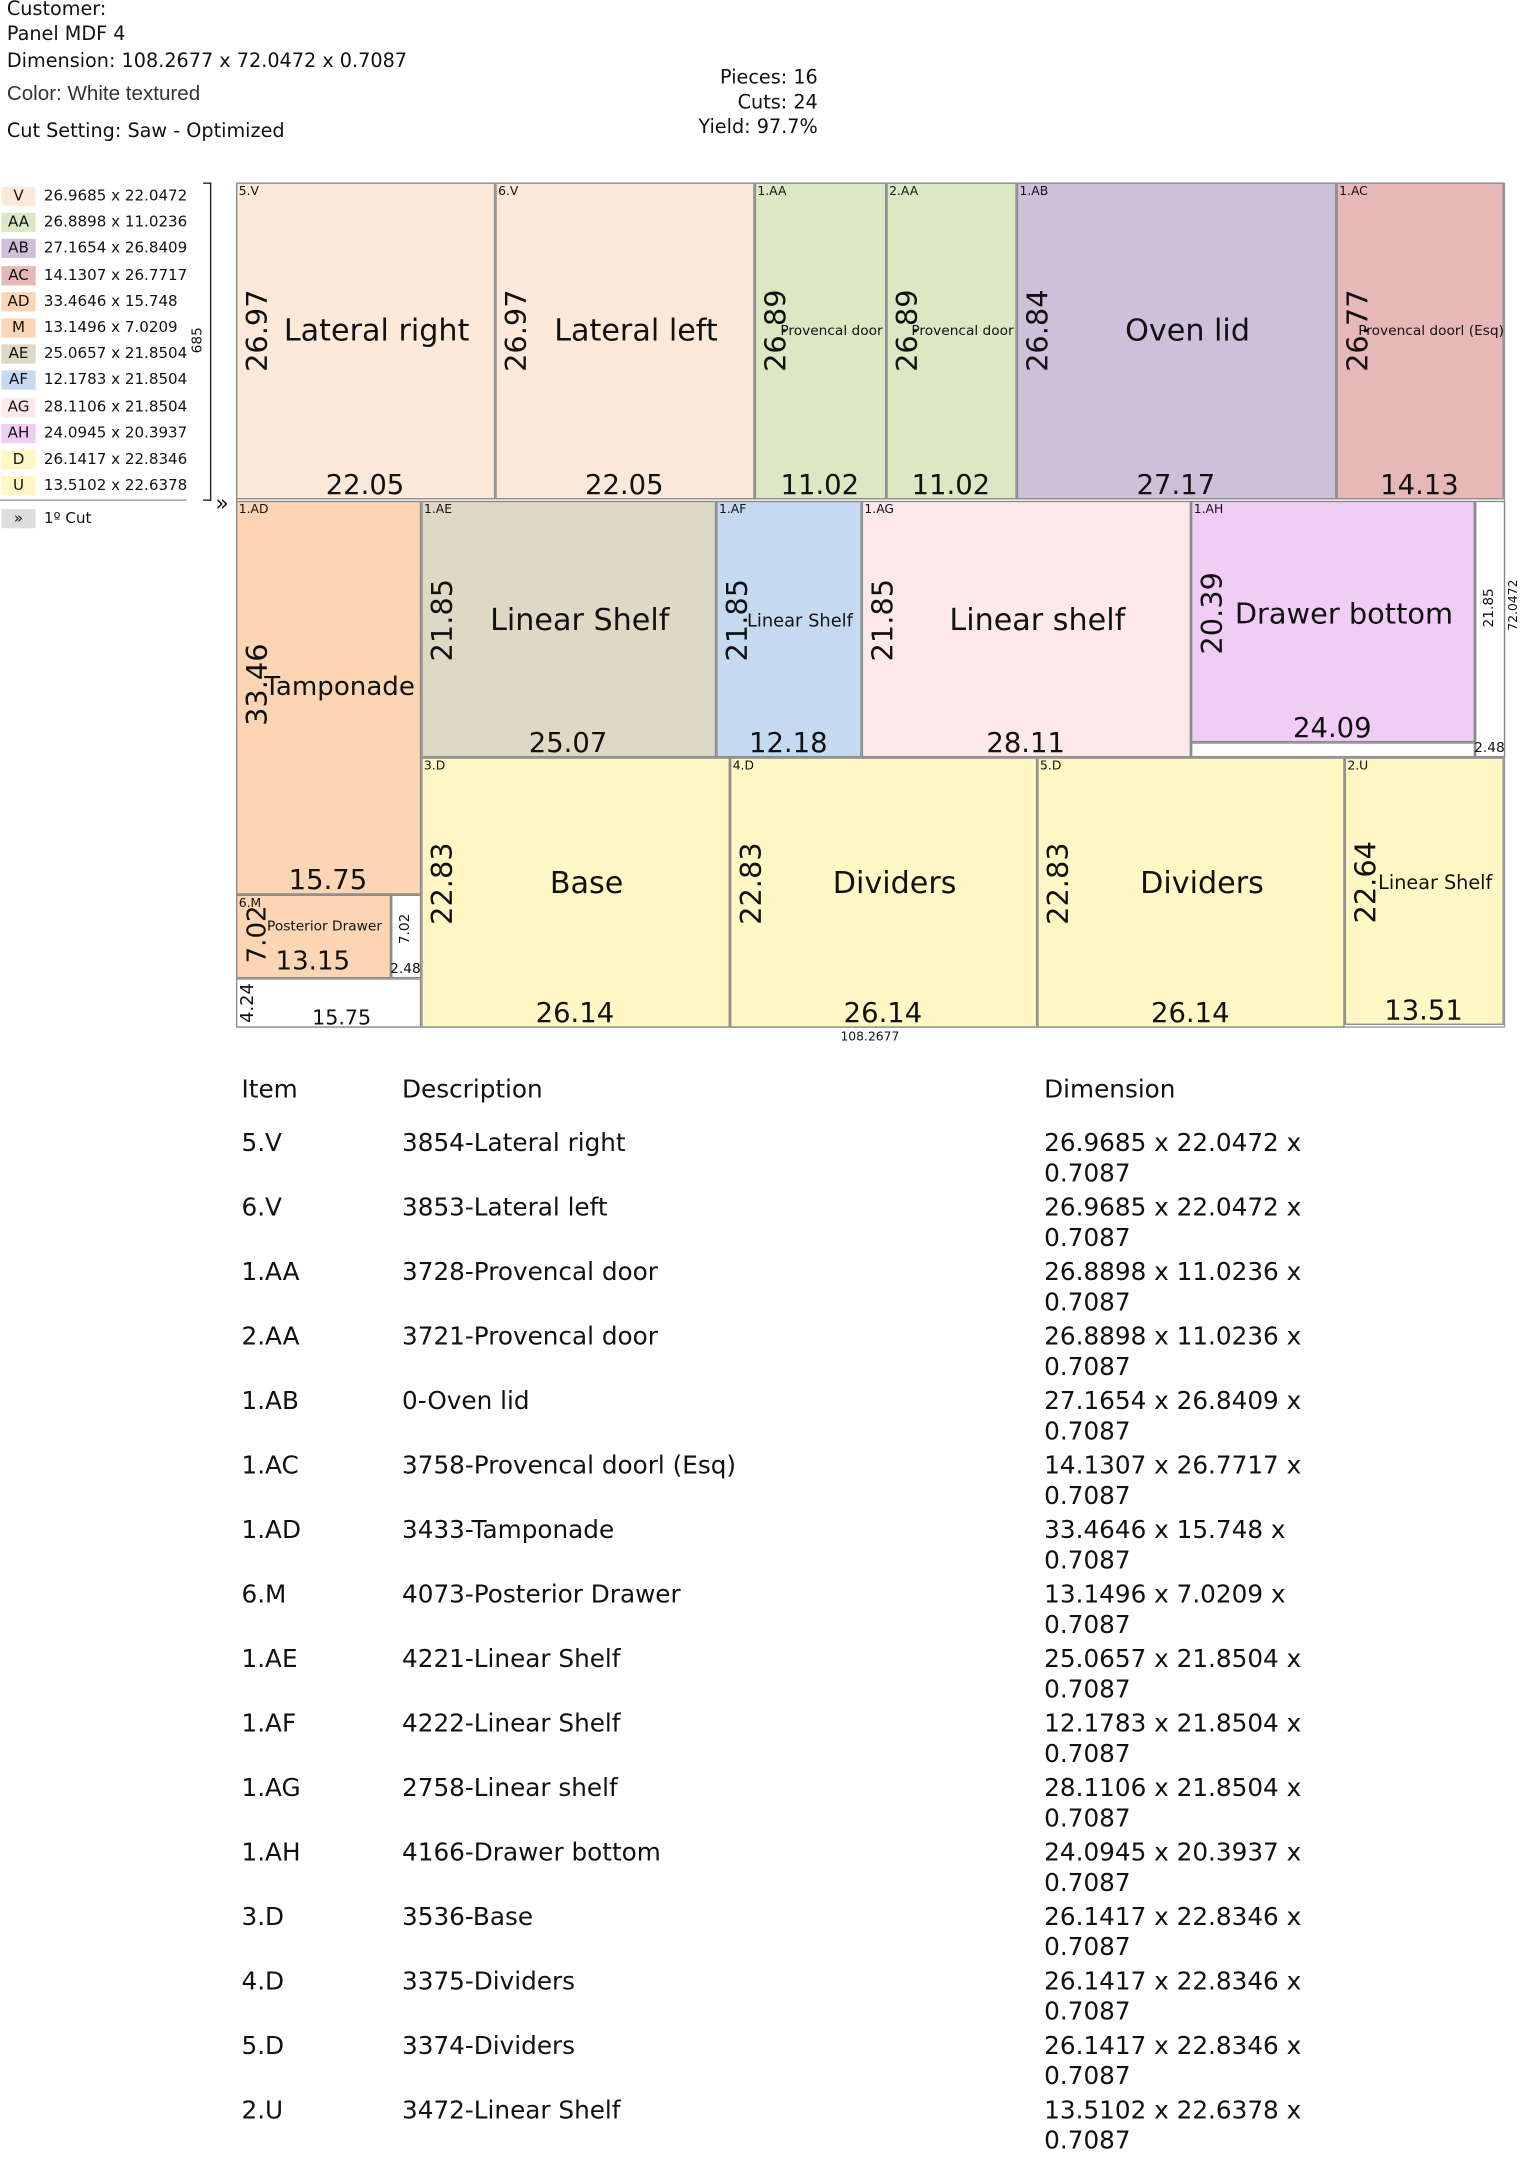  I want to click on piece-height: 26.84, so click(1038, 331).